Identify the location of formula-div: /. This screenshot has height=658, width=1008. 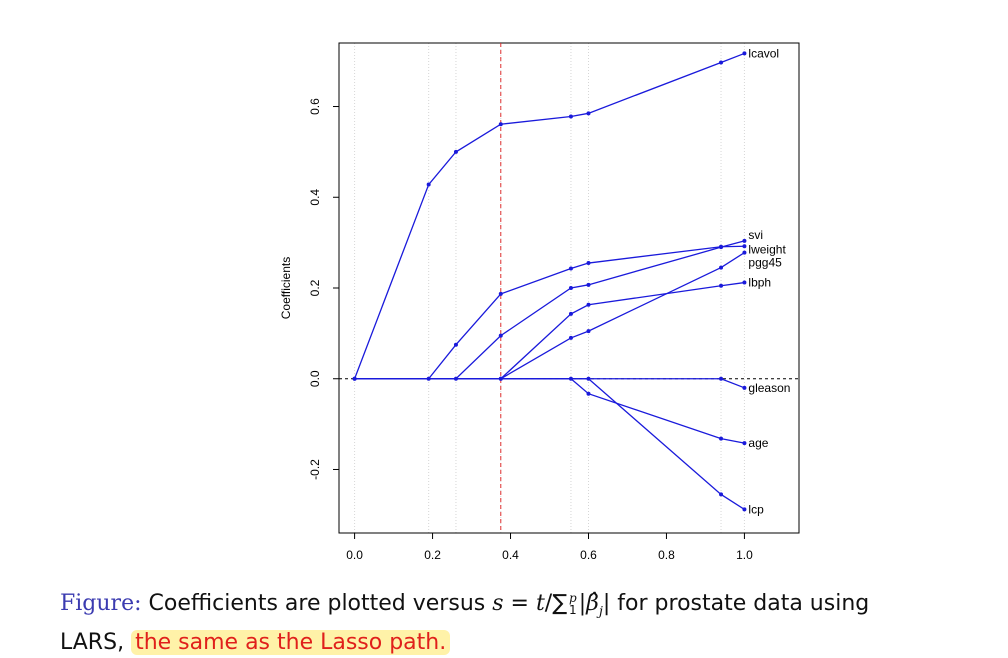
(548, 603).